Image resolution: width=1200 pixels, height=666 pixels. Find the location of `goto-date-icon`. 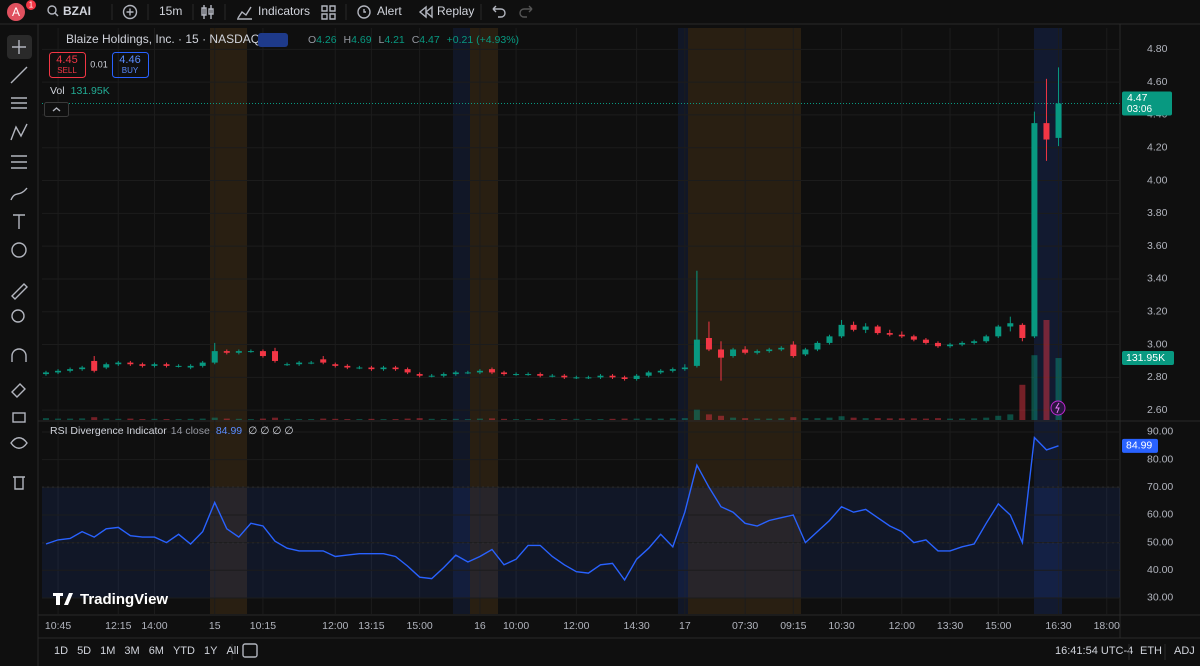

goto-date-icon is located at coordinates (250, 650).